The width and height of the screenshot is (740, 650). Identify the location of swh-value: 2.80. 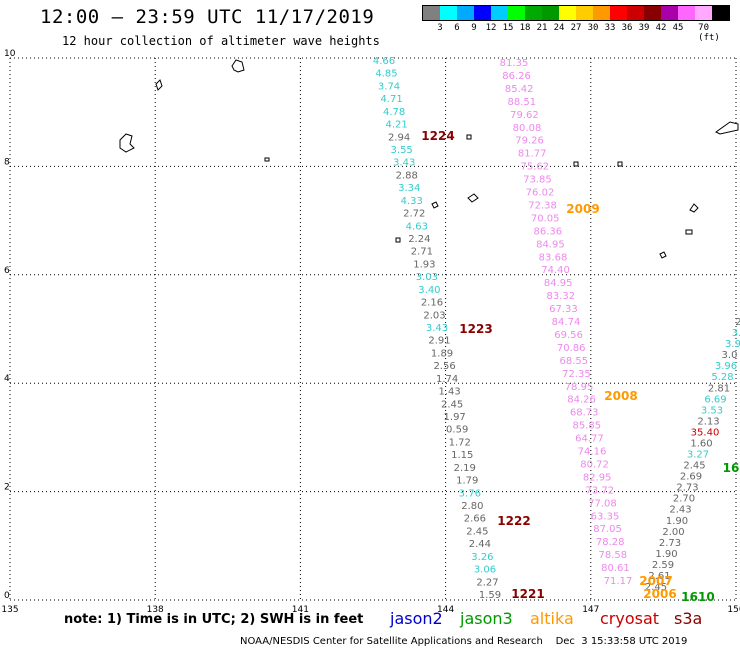
(472, 506).